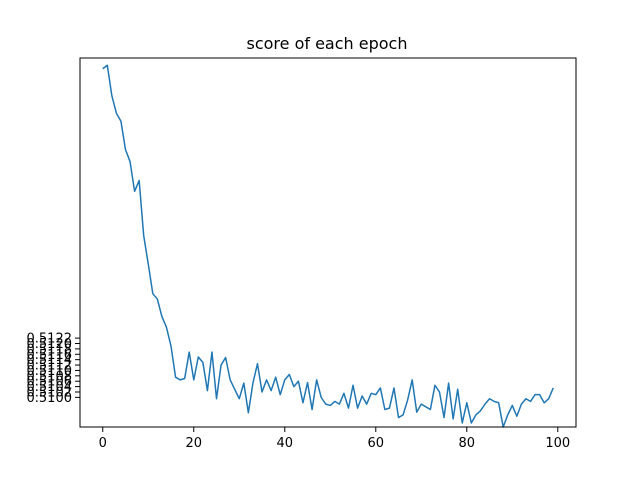 This screenshot has height=480, width=640. What do you see at coordinates (50, 349) in the screenshot?
I see `y-tick-label: 0.5118` at bounding box center [50, 349].